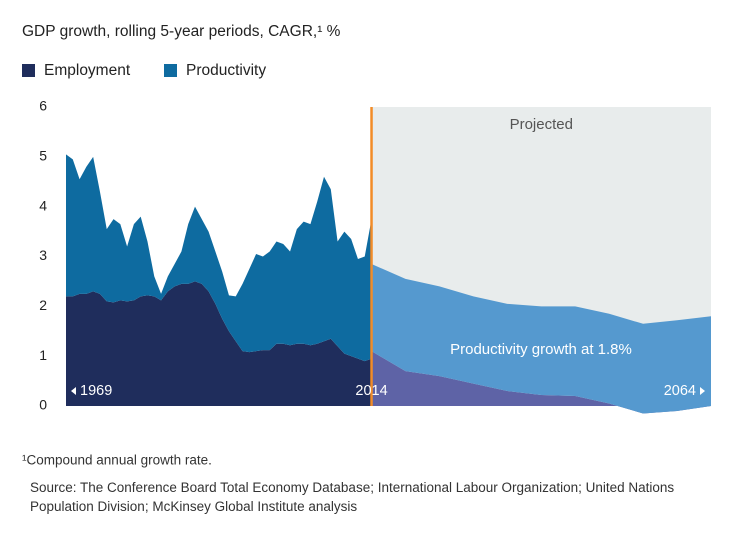 Image resolution: width=750 pixels, height=543 pixels. What do you see at coordinates (43, 106) in the screenshot?
I see `y-tick-label: 6` at bounding box center [43, 106].